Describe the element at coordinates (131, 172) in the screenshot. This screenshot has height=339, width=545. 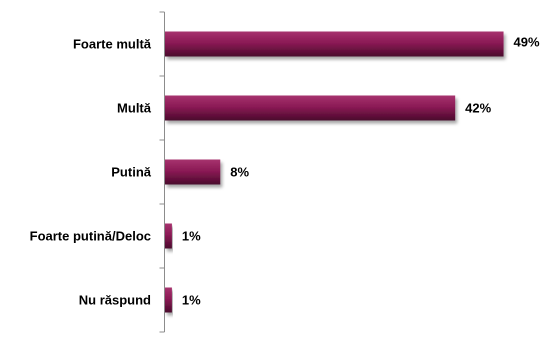
I see `category-label: Putină` at that location.